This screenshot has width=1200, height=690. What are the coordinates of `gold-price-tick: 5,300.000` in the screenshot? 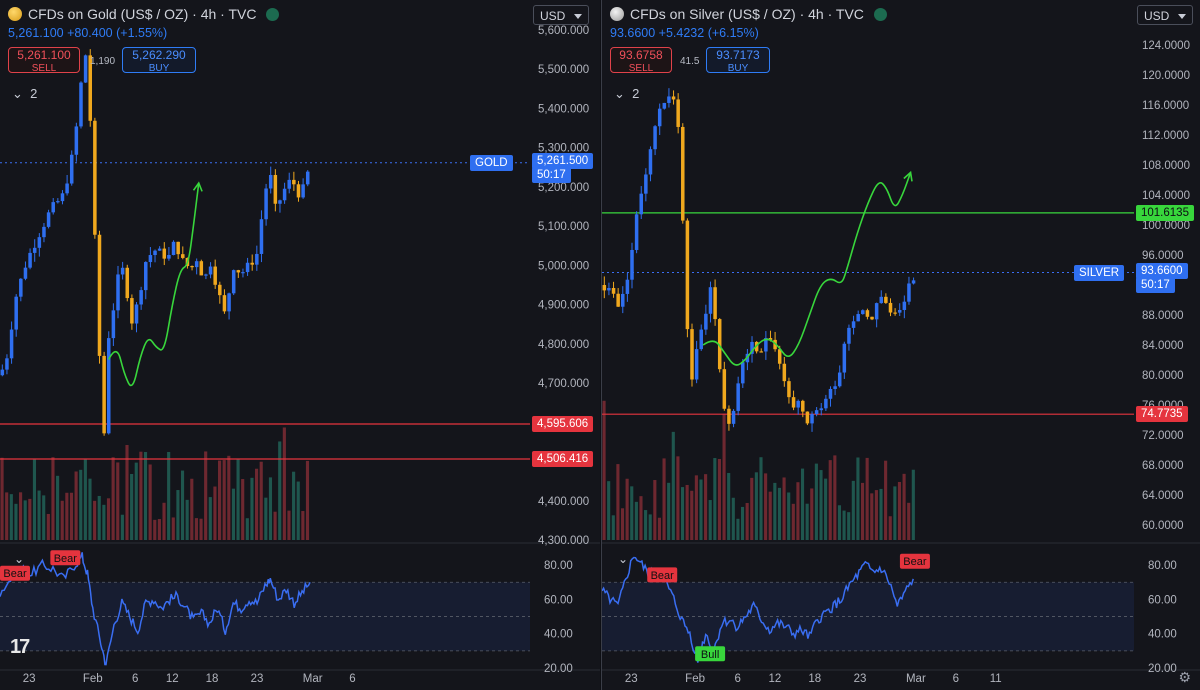 It's located at (563, 149).